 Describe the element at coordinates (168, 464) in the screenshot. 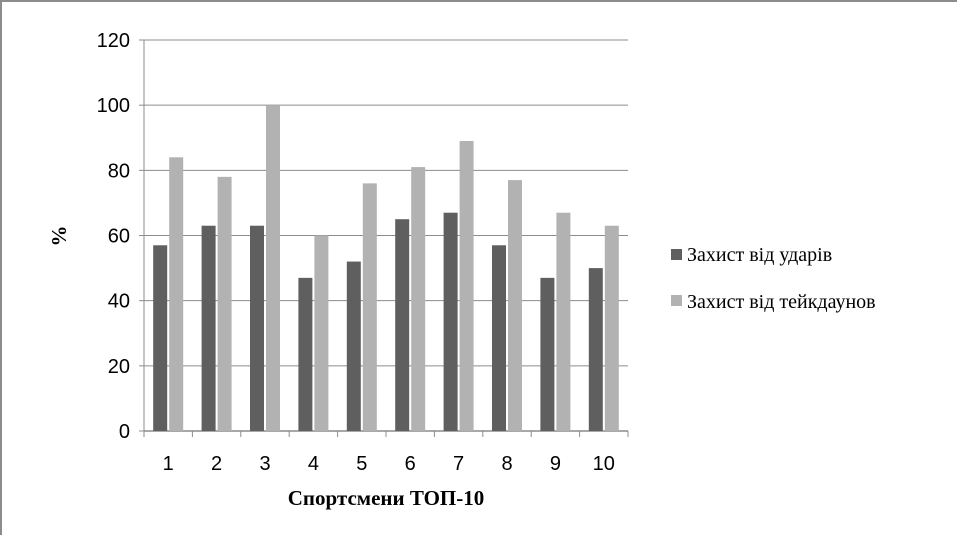

I see `x-tick-label-1: 1` at that location.